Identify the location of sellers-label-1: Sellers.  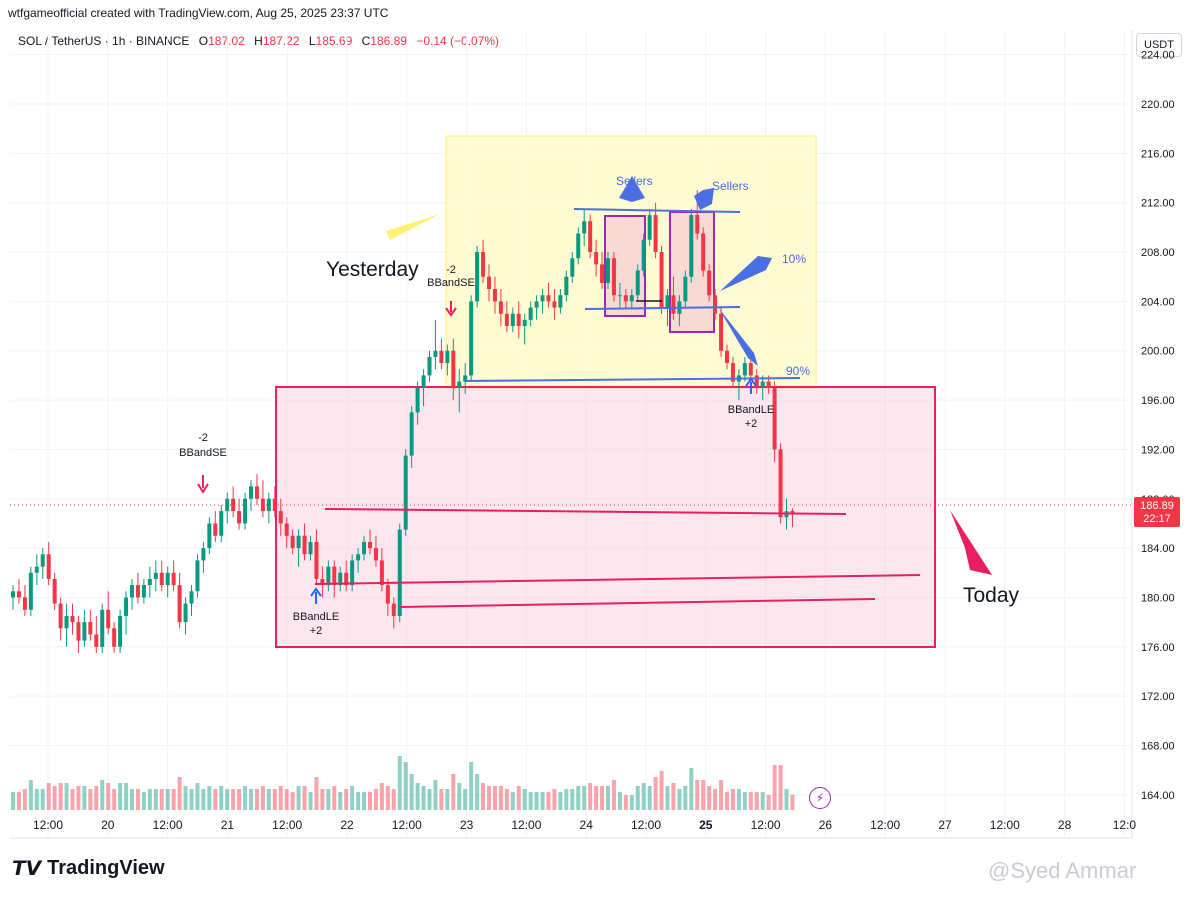
(634, 181).